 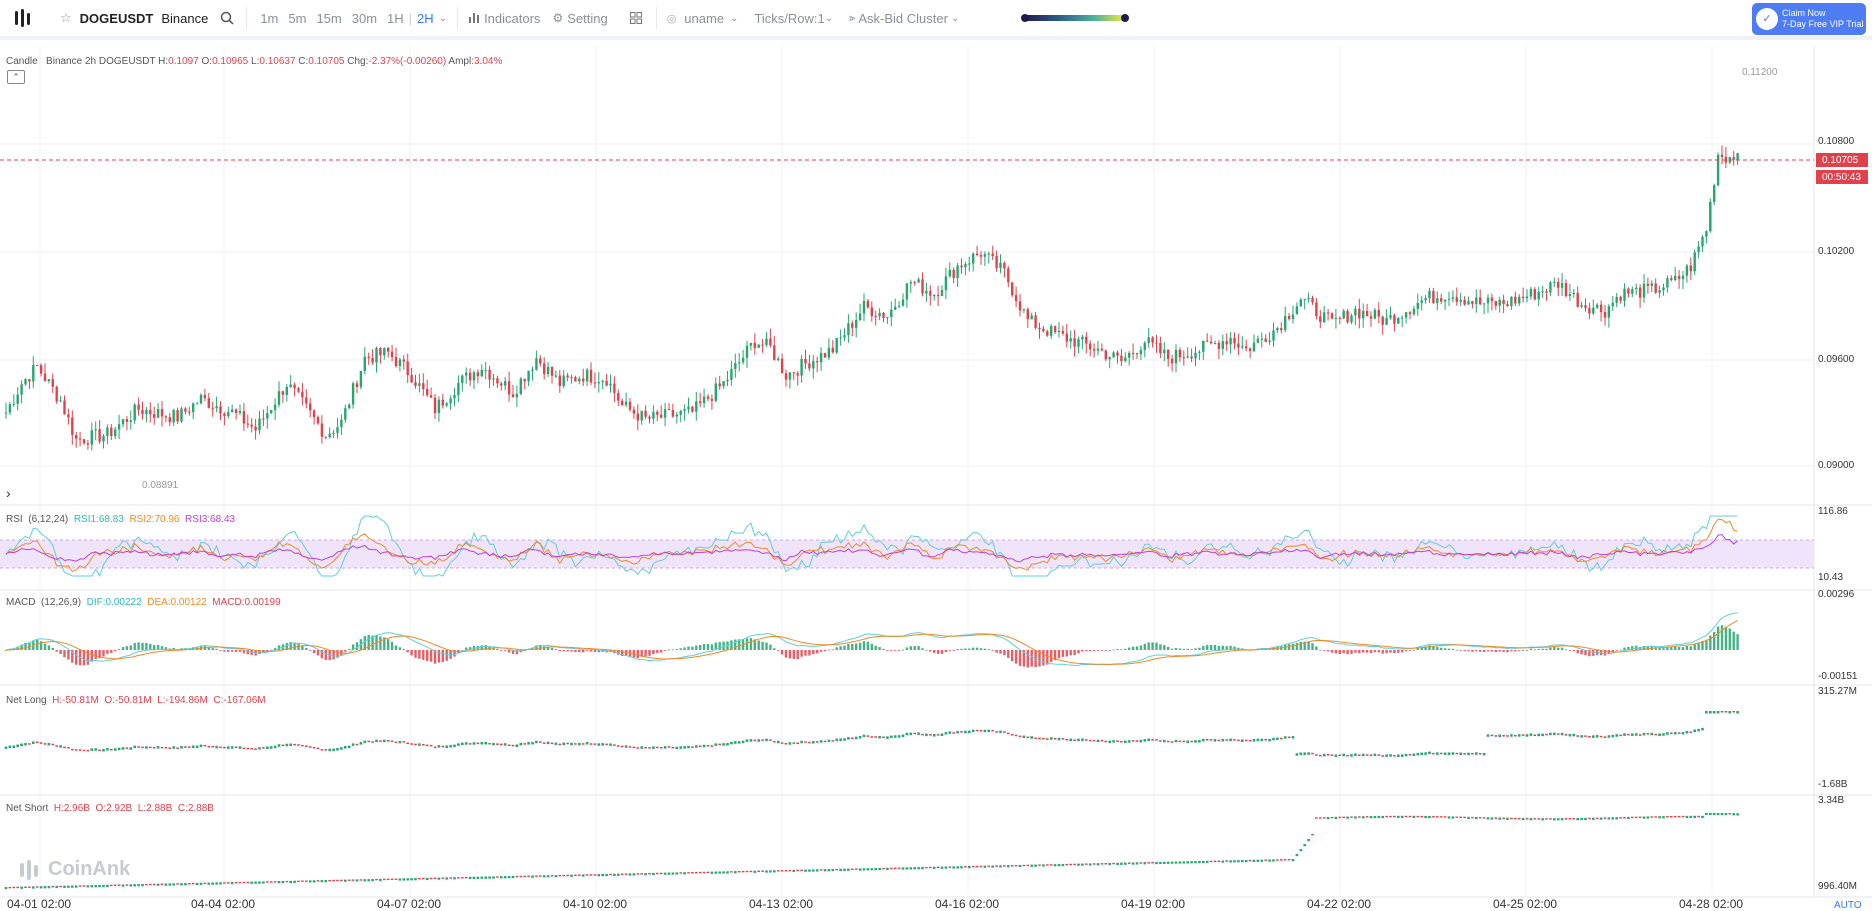 What do you see at coordinates (579, 19) in the screenshot?
I see `setting-button: ⚙ Setting` at bounding box center [579, 19].